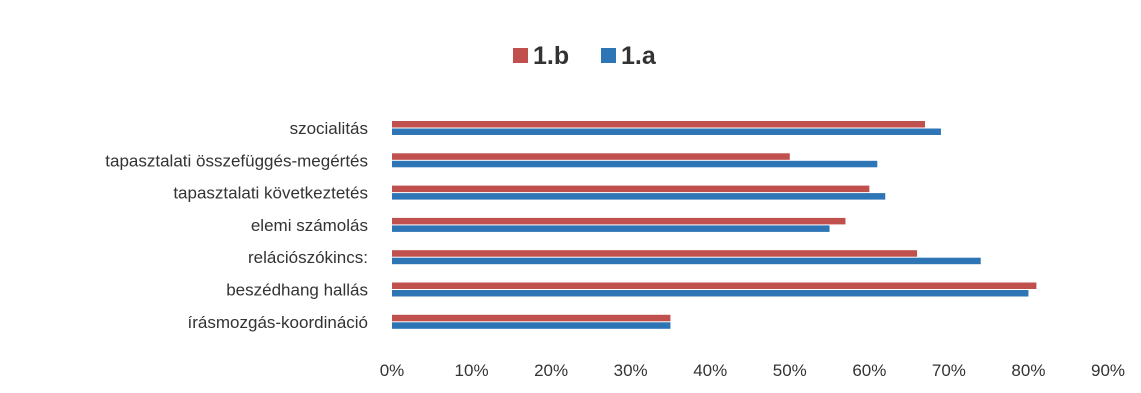 The width and height of the screenshot is (1141, 393). I want to click on x-tick-label: 40%, so click(710, 370).